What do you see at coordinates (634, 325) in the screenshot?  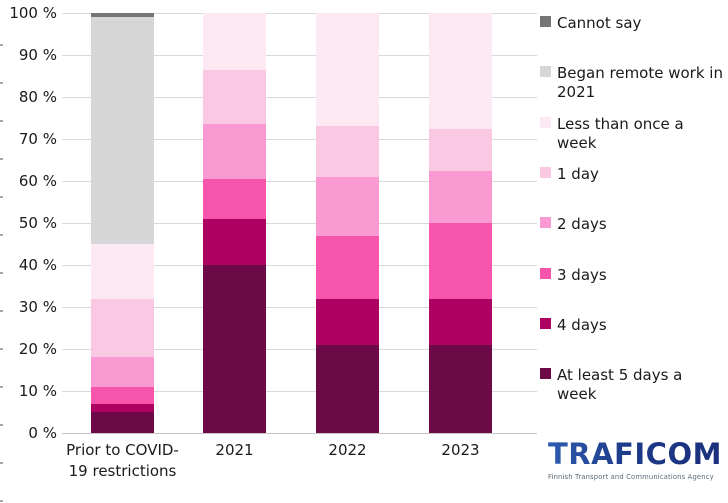 I see `legend-item: 4 days` at bounding box center [634, 325].